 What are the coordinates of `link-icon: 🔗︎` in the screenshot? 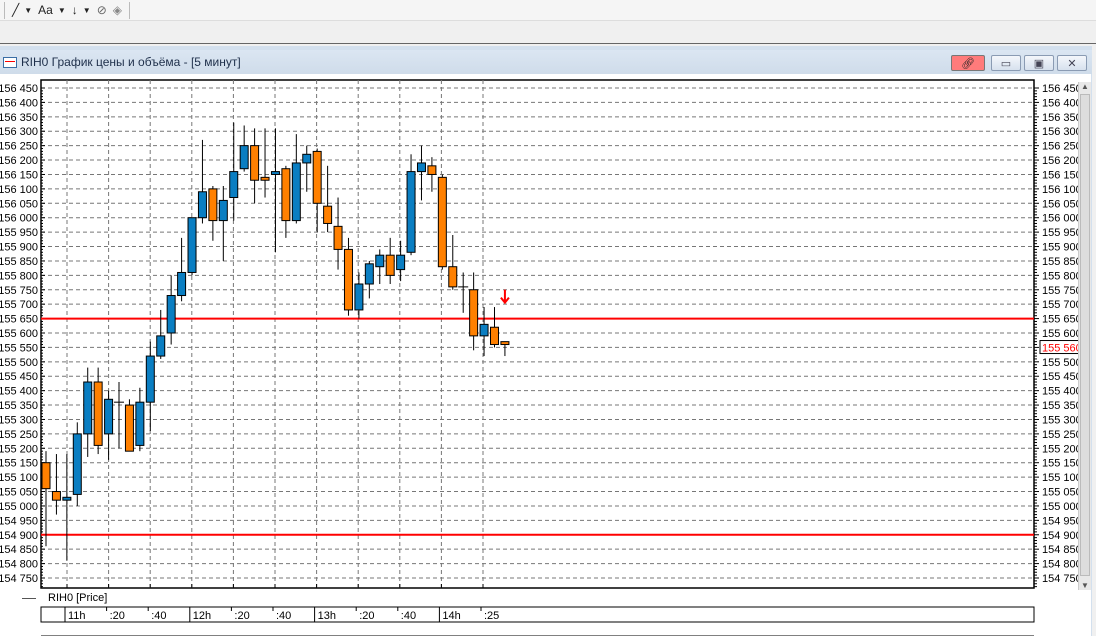 It's located at (968, 63).